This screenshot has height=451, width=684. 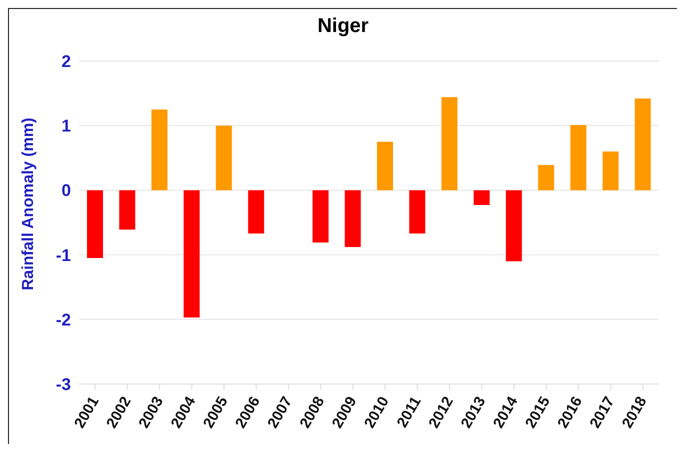 What do you see at coordinates (63, 255) in the screenshot?
I see `y-tick-label: -1` at bounding box center [63, 255].